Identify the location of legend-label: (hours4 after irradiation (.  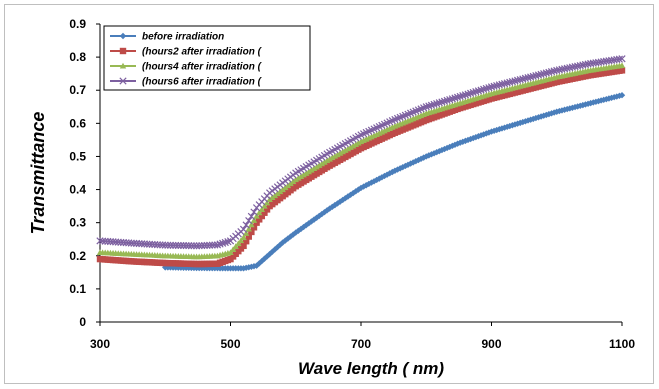
(202, 67).